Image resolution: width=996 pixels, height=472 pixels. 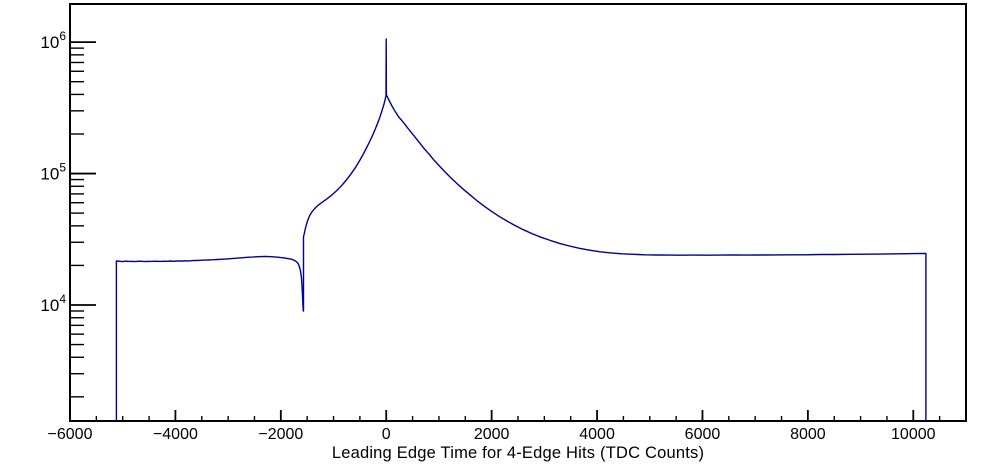 What do you see at coordinates (53, 172) in the screenshot?
I see `y-tick-label: 10⁵` at bounding box center [53, 172].